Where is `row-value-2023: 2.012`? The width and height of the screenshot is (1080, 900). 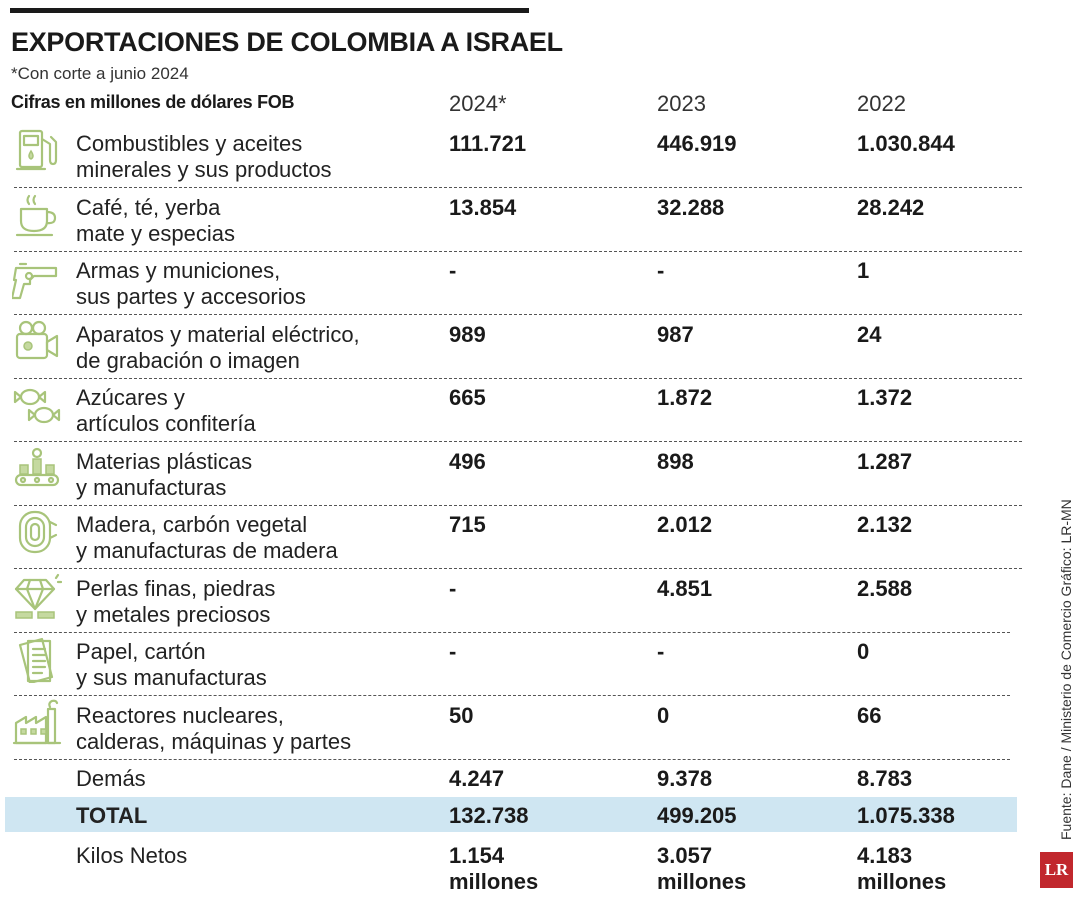 row-value-2023: 2.012 is located at coordinates (685, 524).